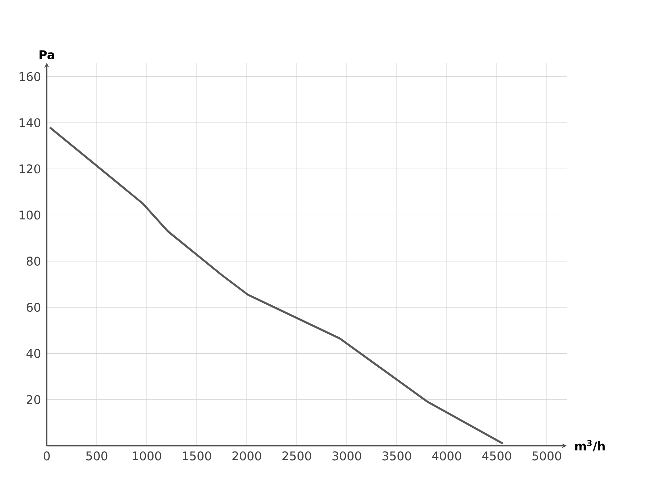  Describe the element at coordinates (247, 456) in the screenshot. I see `x-tick-label: 2000` at that location.